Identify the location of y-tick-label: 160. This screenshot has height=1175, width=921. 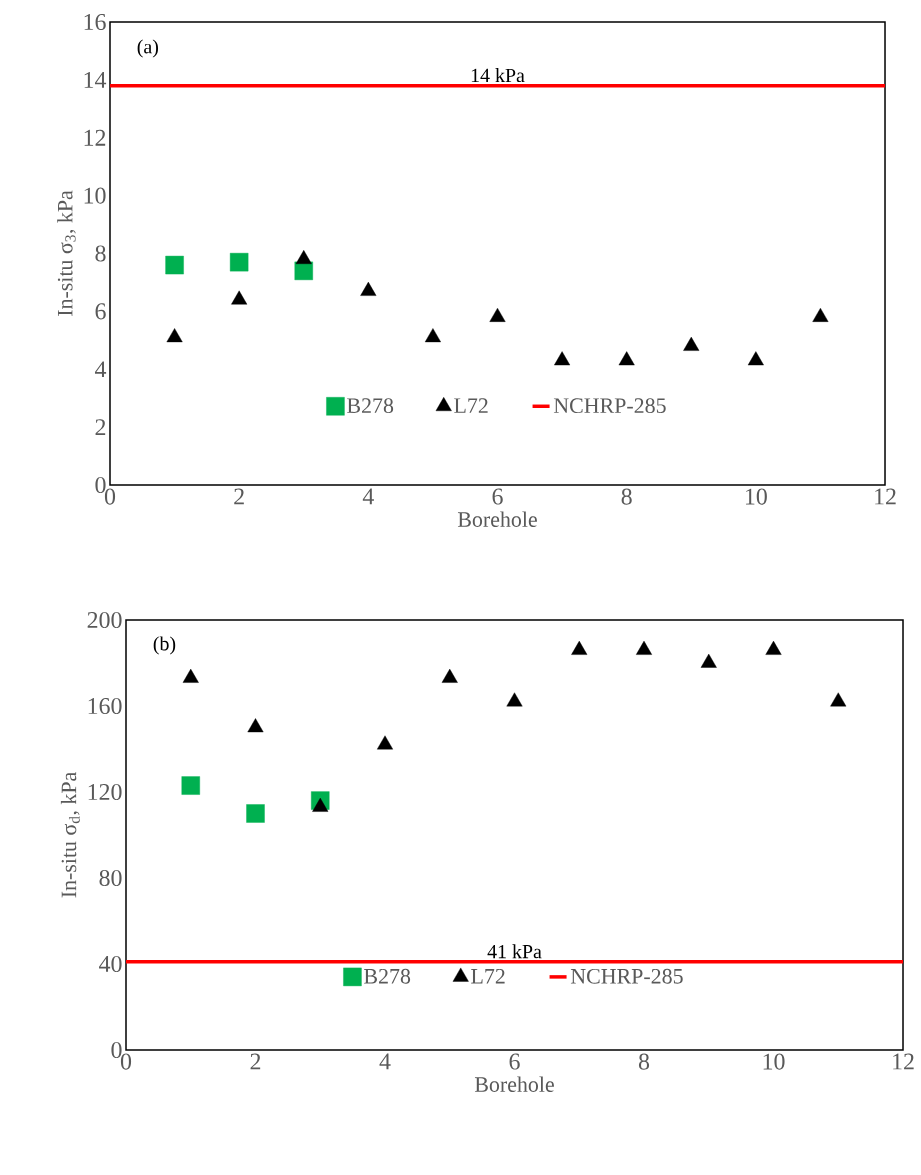
(105, 706).